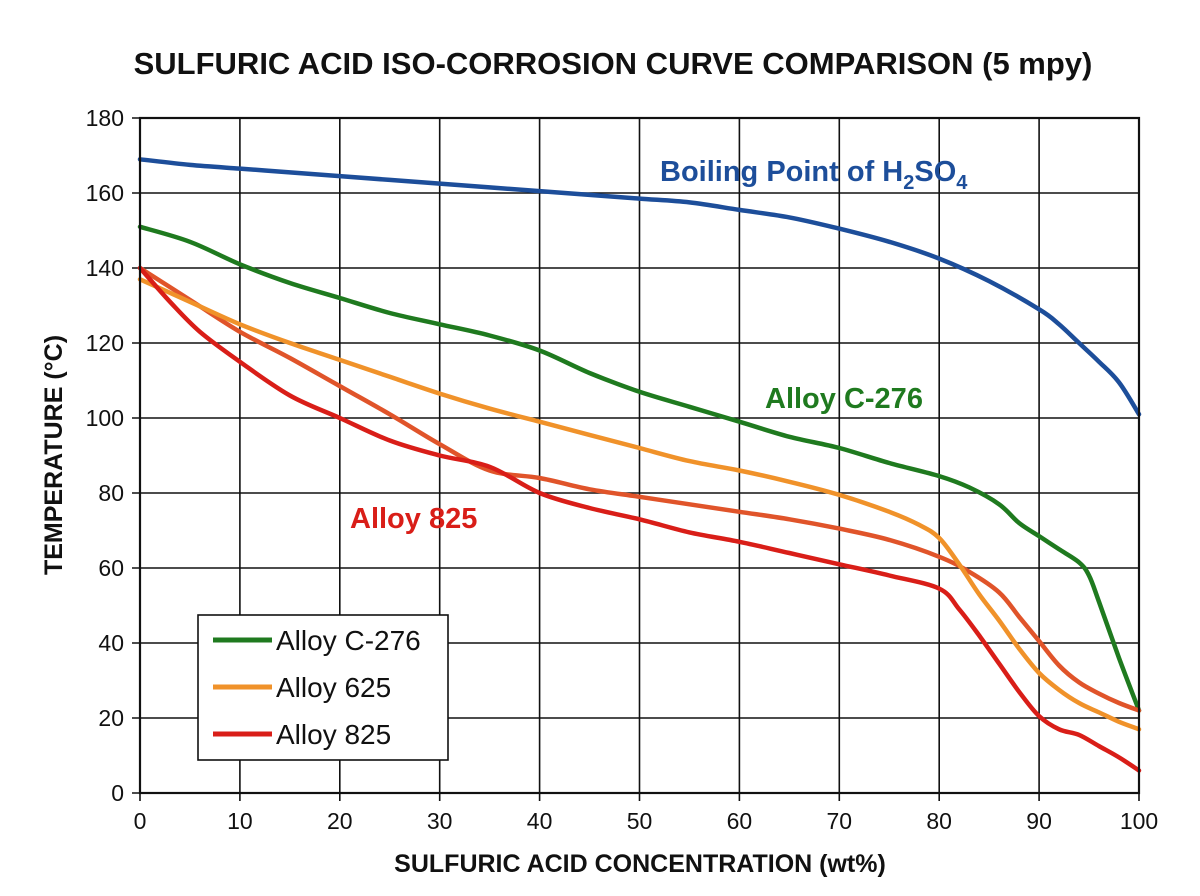 The width and height of the screenshot is (1200, 896). What do you see at coordinates (908, 183) in the screenshot?
I see `boiling-point-sub-2: 2` at bounding box center [908, 183].